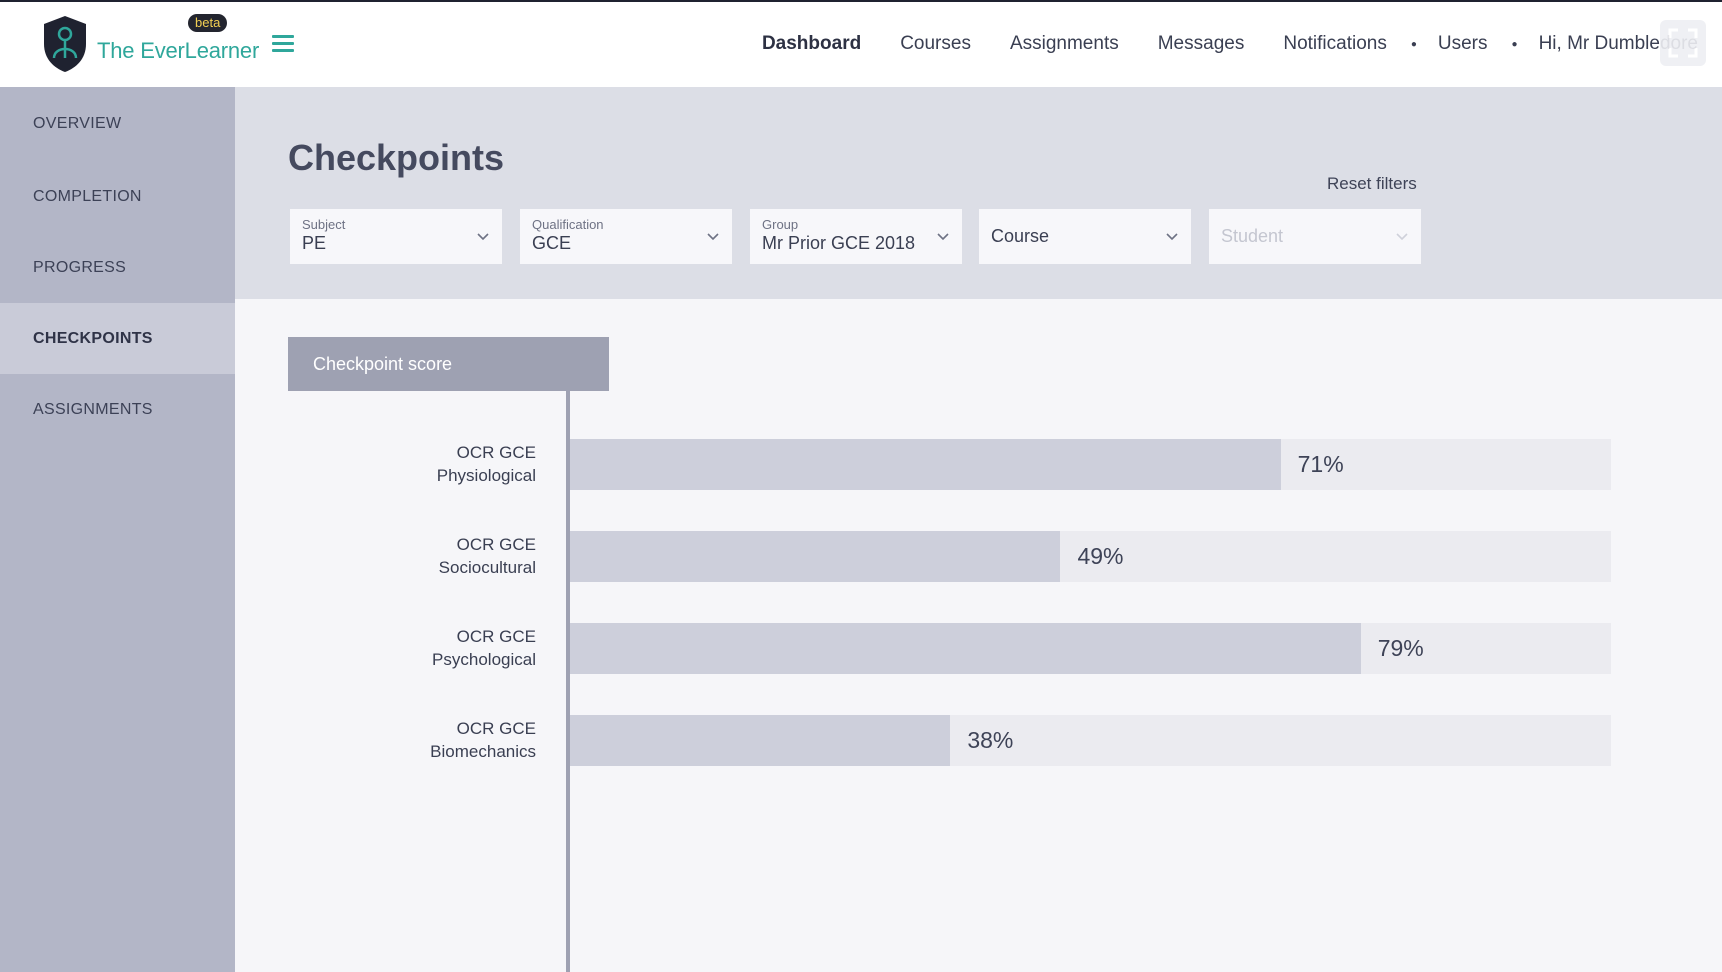 This screenshot has height=972, width=1722. I want to click on fullscreen-button, so click(1683, 43).